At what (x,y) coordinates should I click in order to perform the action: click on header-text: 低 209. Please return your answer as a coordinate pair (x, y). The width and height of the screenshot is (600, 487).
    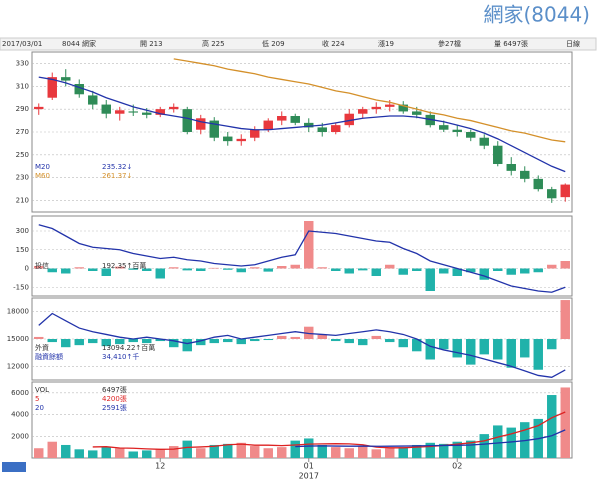
    Looking at the image, I should click on (273, 43).